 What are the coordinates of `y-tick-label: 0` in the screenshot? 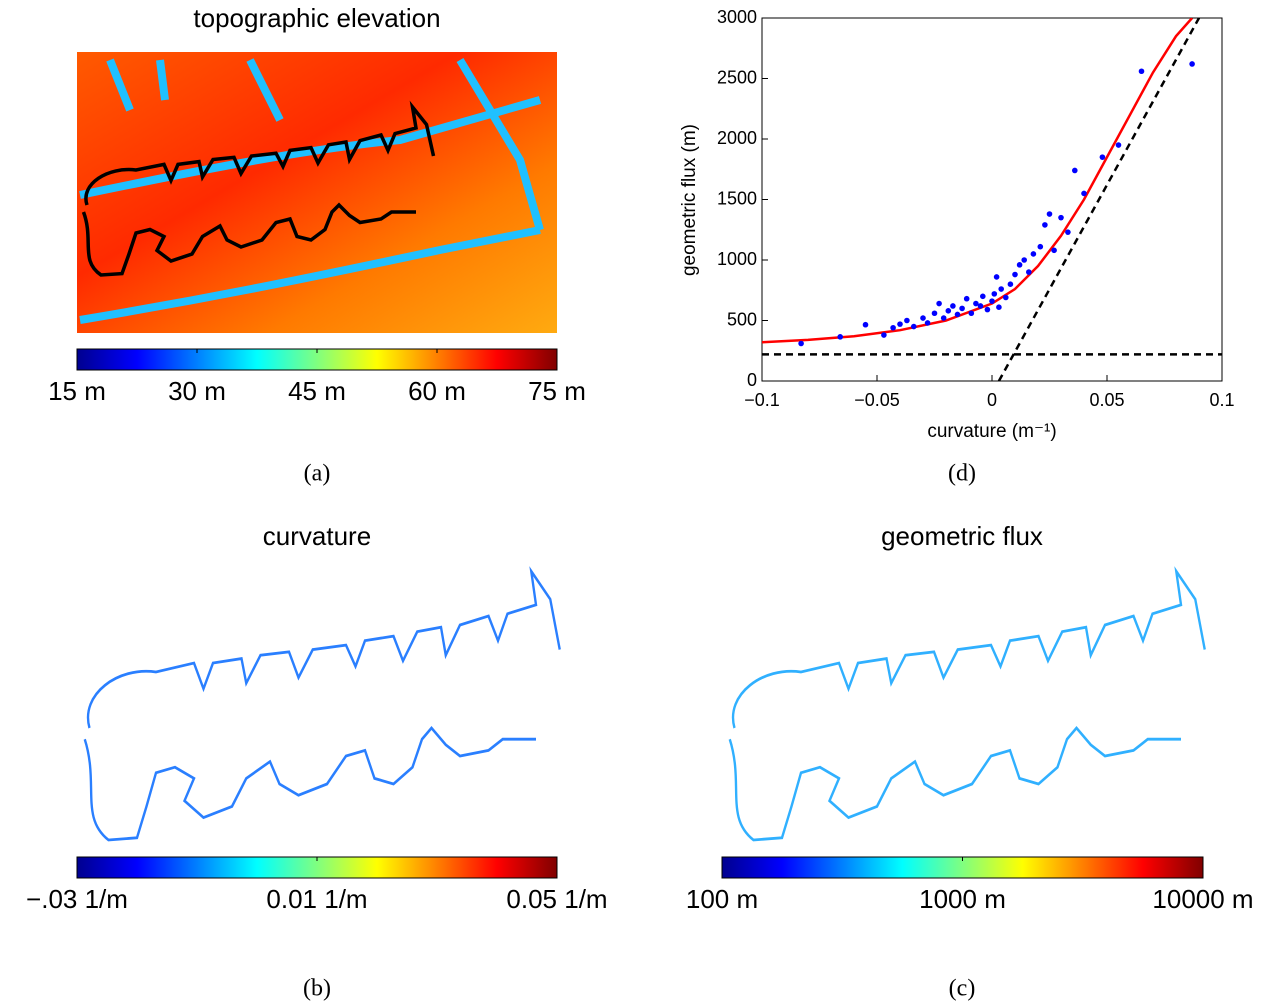 It's located at (752, 380).